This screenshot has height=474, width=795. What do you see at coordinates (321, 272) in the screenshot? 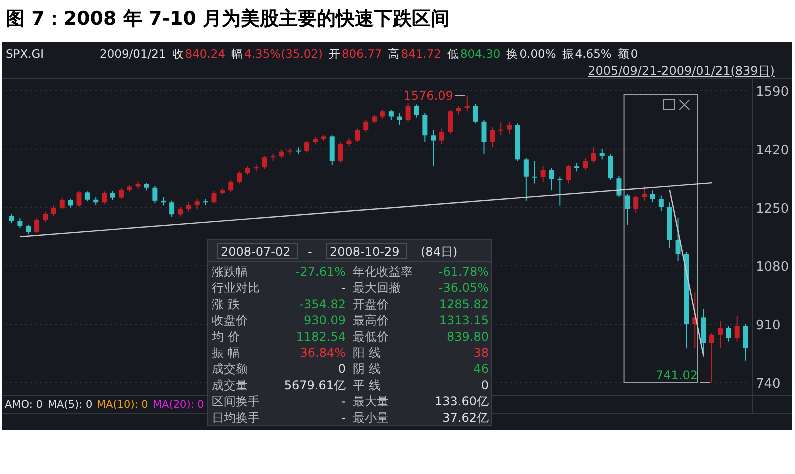
I see `annotation: -27.61%` at bounding box center [321, 272].